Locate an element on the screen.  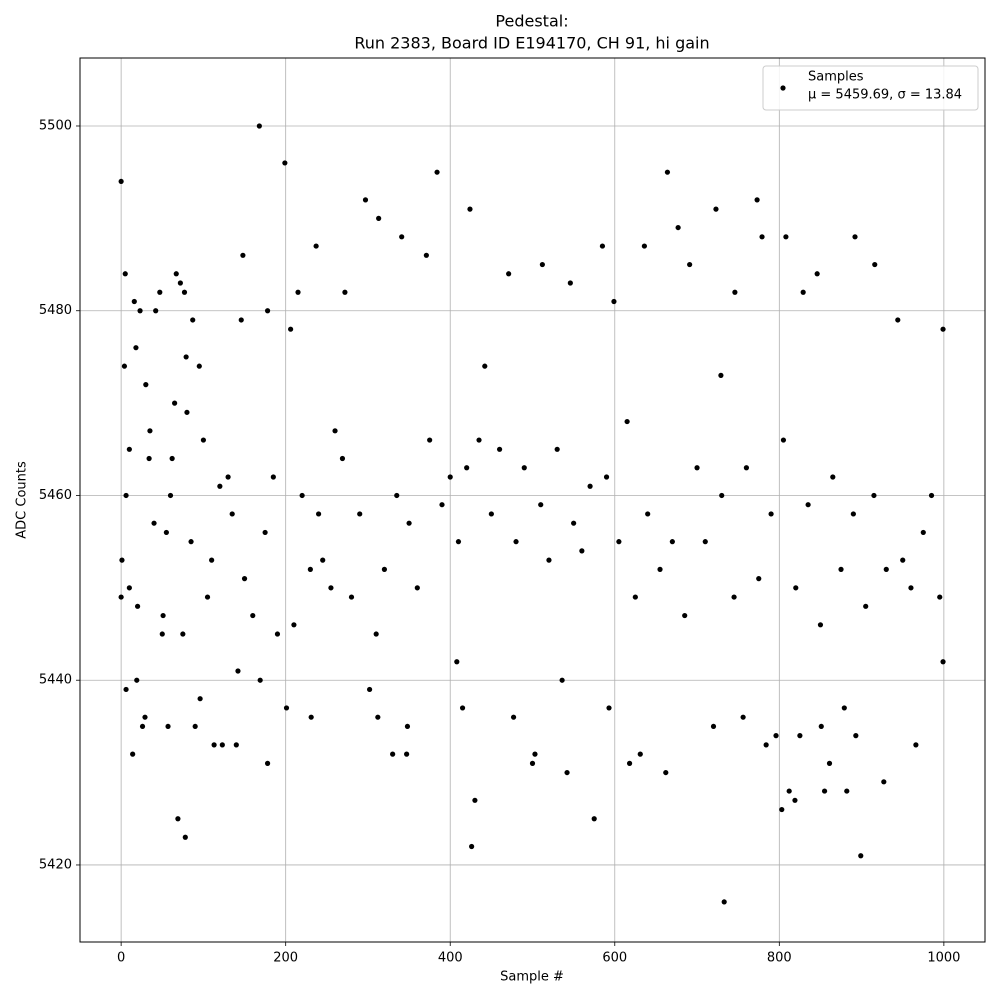
legend-note: μ = 5459.69, σ = 13.84 is located at coordinates (885, 95).